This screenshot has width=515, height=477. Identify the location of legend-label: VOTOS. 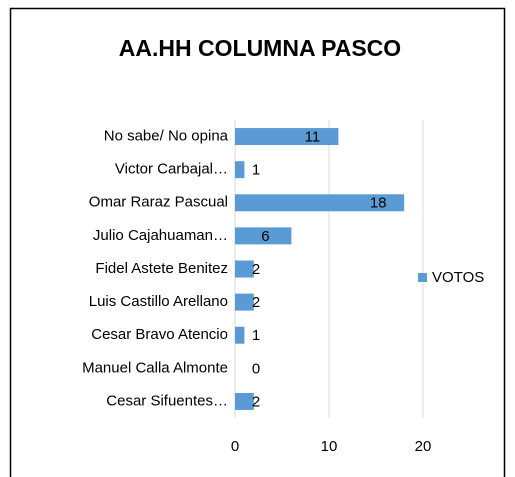
(458, 277).